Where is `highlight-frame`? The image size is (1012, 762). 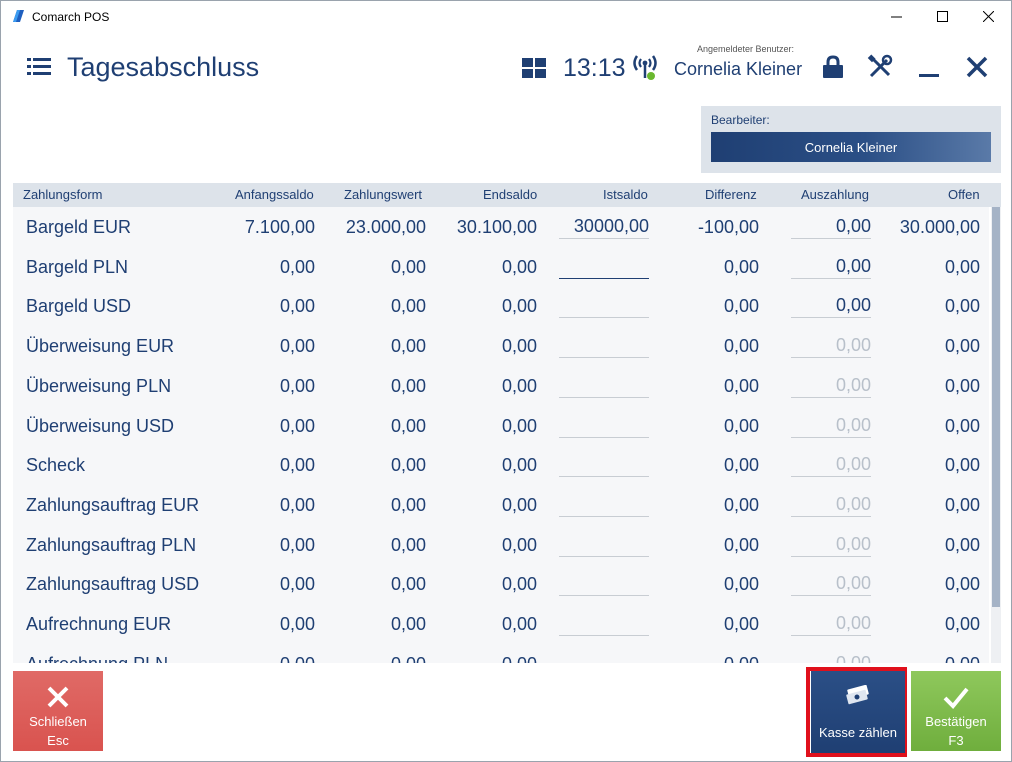
highlight-frame is located at coordinates (856, 712).